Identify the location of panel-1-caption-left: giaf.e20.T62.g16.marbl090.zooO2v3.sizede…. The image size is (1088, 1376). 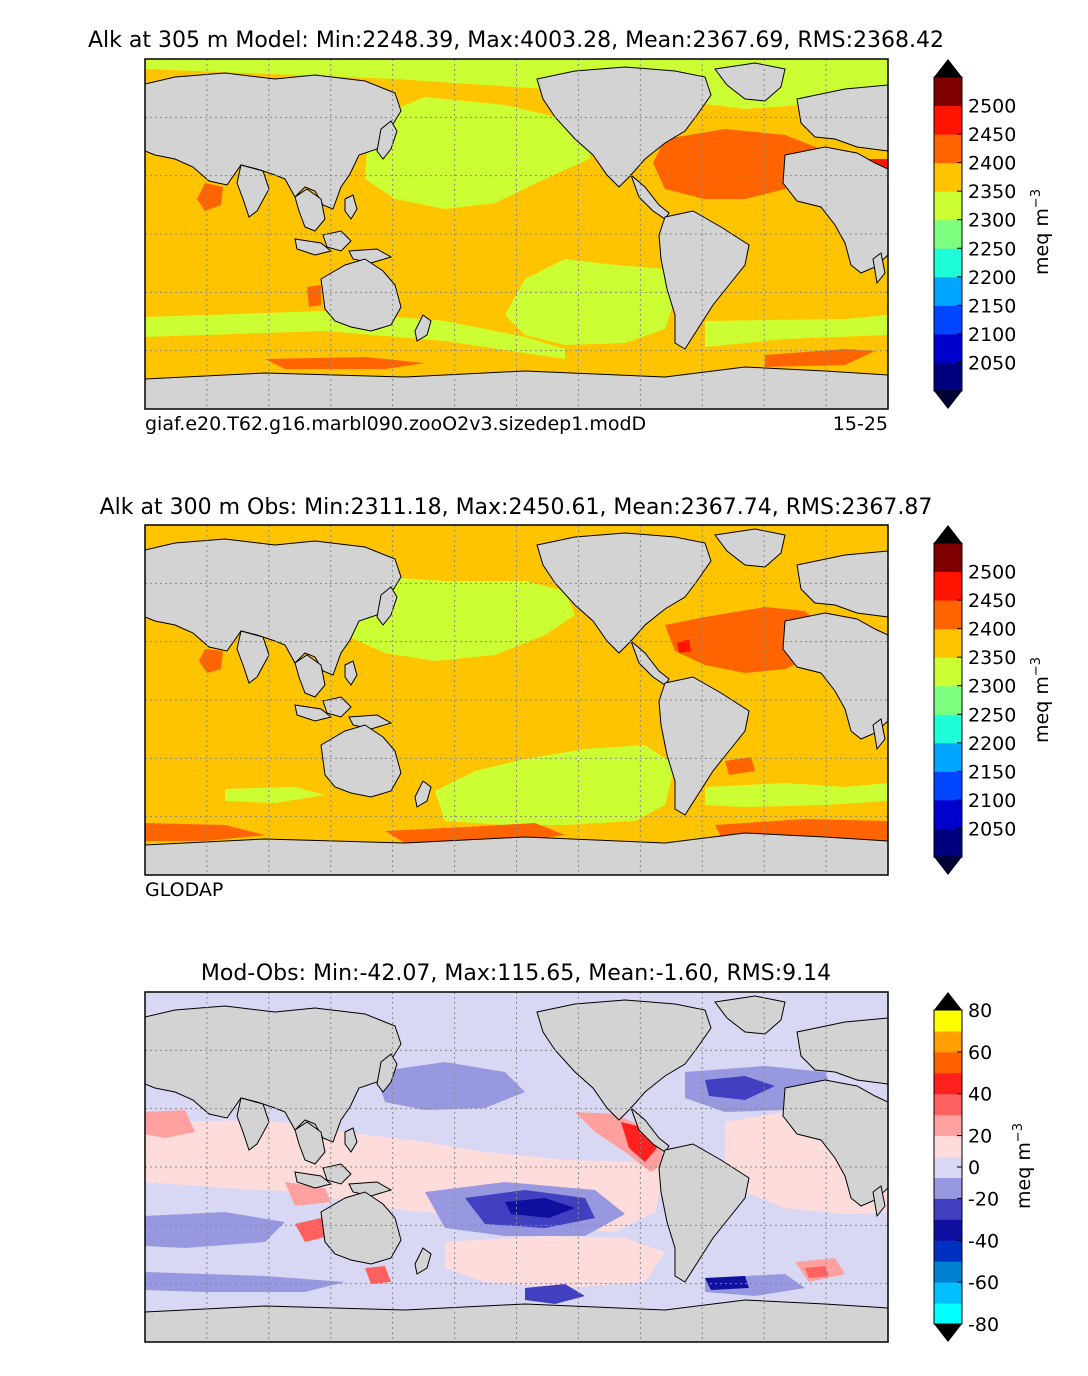
(395, 424).